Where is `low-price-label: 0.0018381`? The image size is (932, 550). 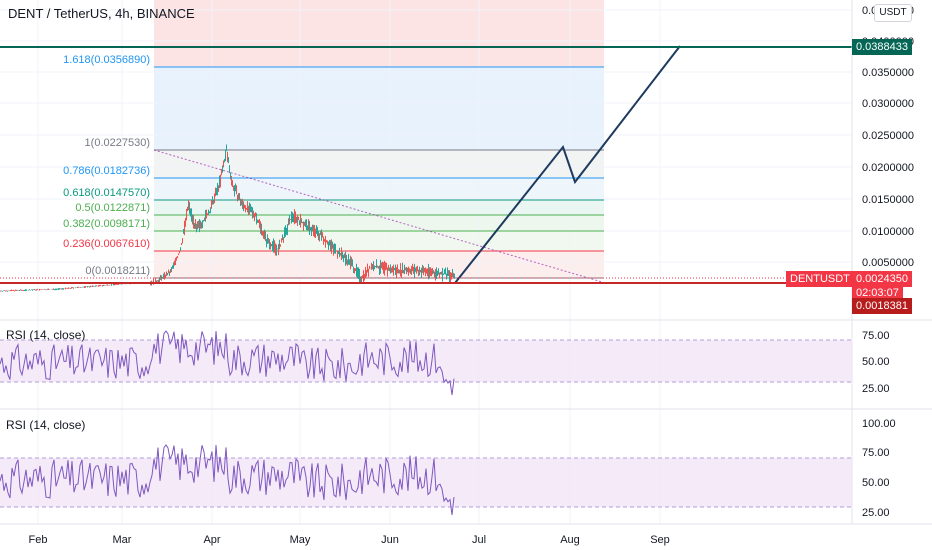 low-price-label: 0.0018381 is located at coordinates (882, 306).